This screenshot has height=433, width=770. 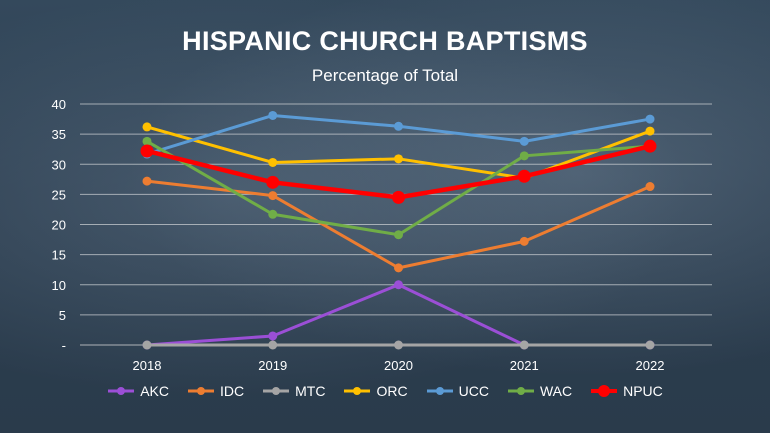 What do you see at coordinates (59, 285) in the screenshot?
I see `y-tick-label: 10` at bounding box center [59, 285].